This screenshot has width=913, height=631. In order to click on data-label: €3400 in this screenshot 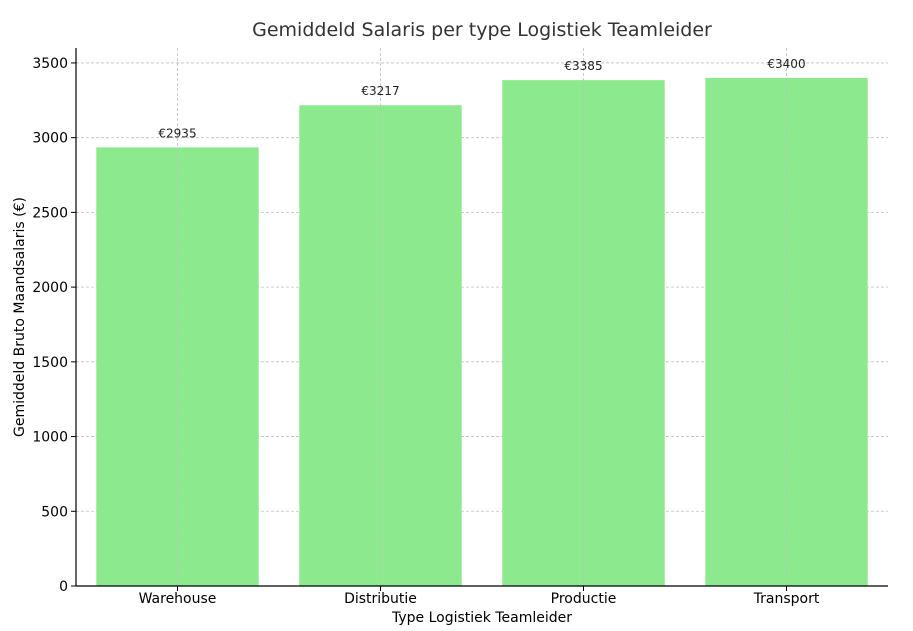, I will do `click(786, 64)`.